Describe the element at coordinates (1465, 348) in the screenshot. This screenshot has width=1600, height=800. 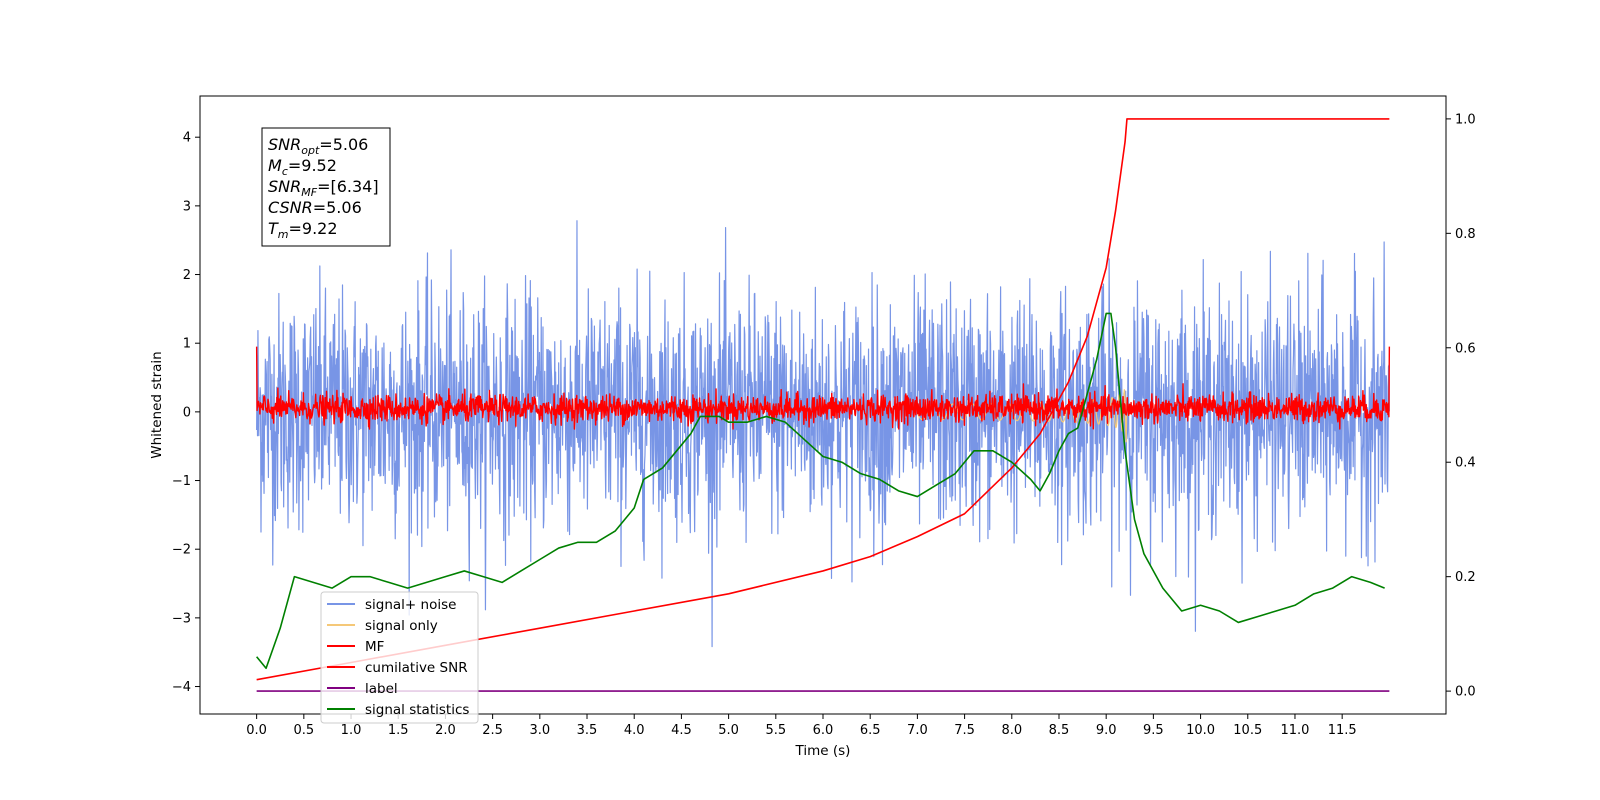
I see `y2-tick-label: 0.6` at that location.